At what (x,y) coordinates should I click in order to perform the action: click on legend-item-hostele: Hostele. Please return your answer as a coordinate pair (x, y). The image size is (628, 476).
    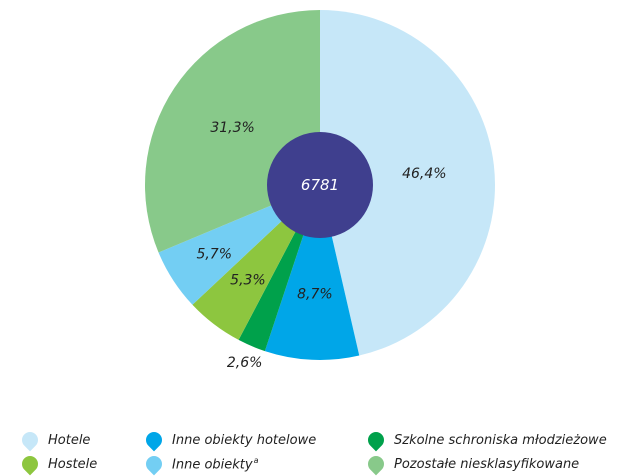
    Looking at the image, I should click on (58, 464).